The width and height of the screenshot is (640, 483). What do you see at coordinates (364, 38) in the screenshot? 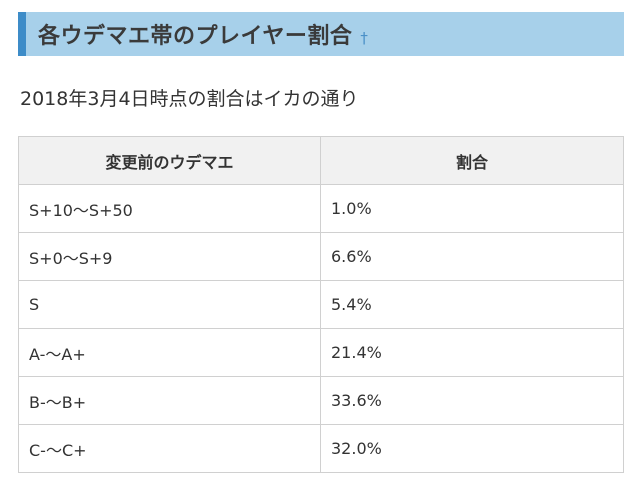
I see `dagger-anchor-icon: †` at bounding box center [364, 38].